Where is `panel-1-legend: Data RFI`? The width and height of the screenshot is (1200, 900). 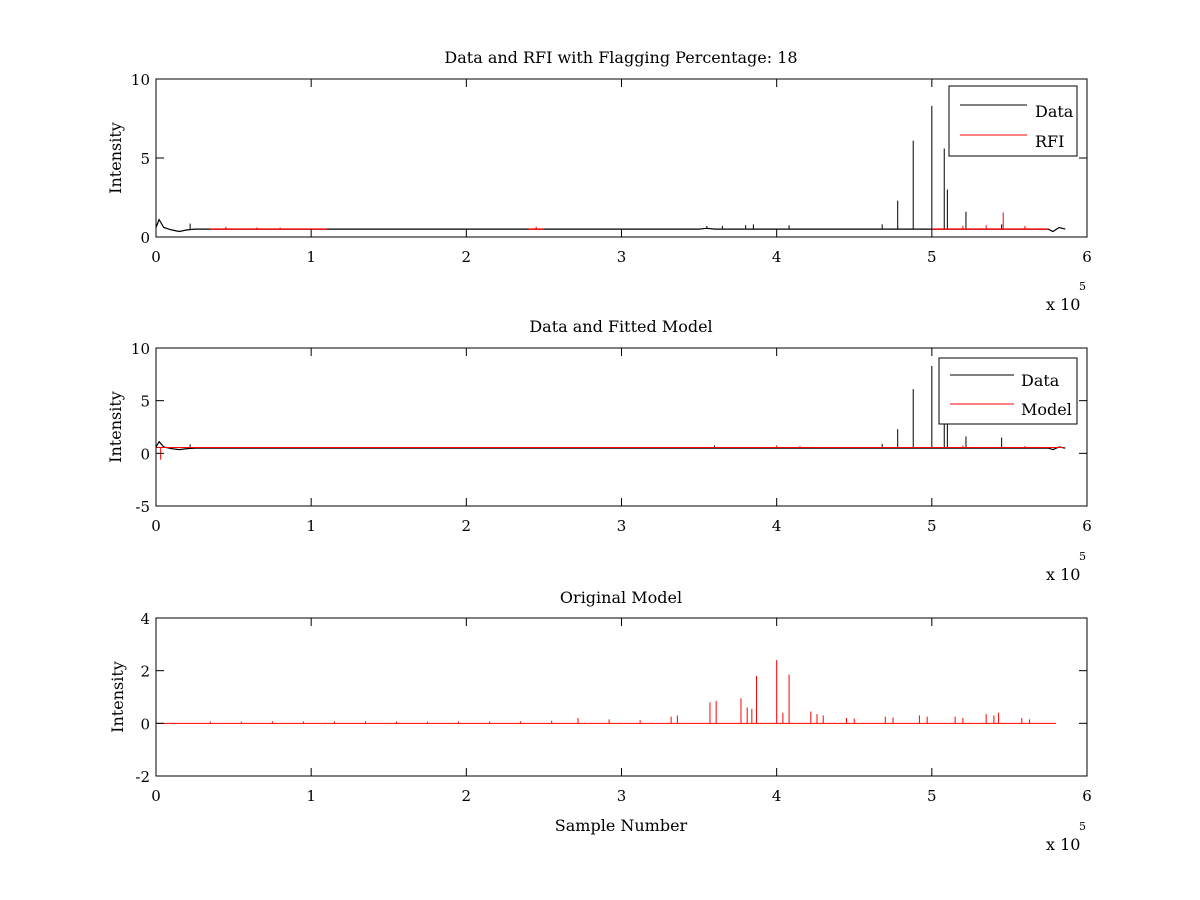 panel-1-legend: Data RFI is located at coordinates (1013, 121).